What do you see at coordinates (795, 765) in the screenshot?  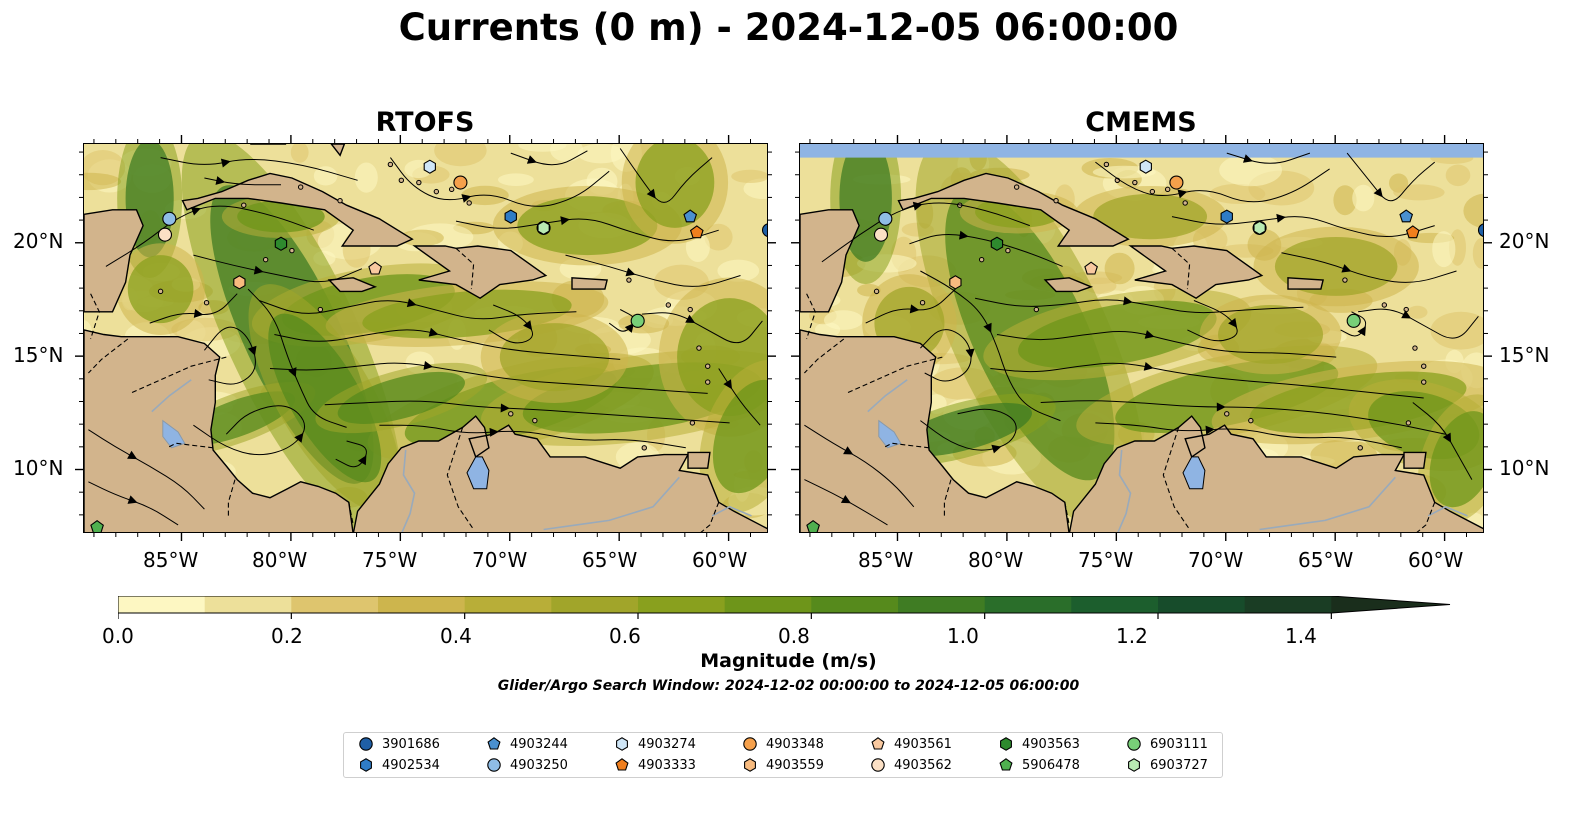 I see `legend-label: 4903559` at bounding box center [795, 765].